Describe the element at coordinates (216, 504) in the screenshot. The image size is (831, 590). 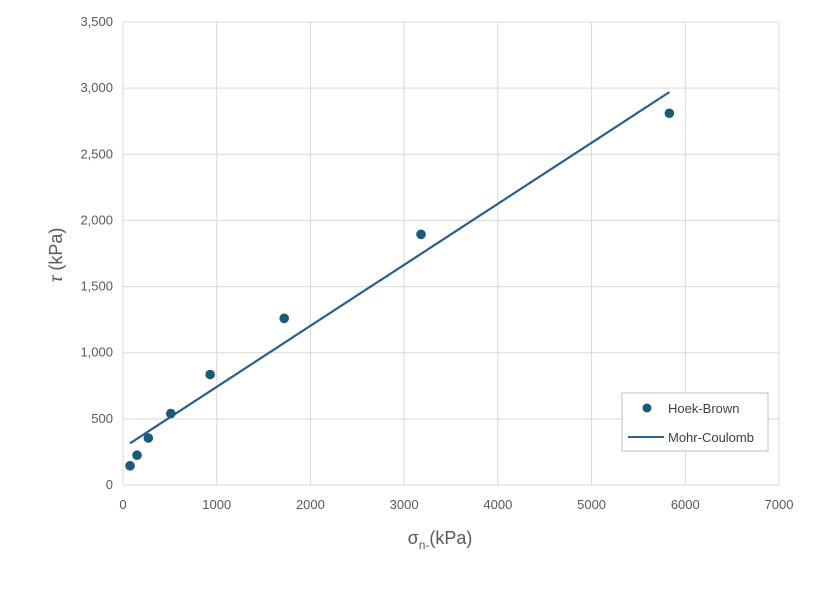
I see `x-tick-label: 1000` at that location.